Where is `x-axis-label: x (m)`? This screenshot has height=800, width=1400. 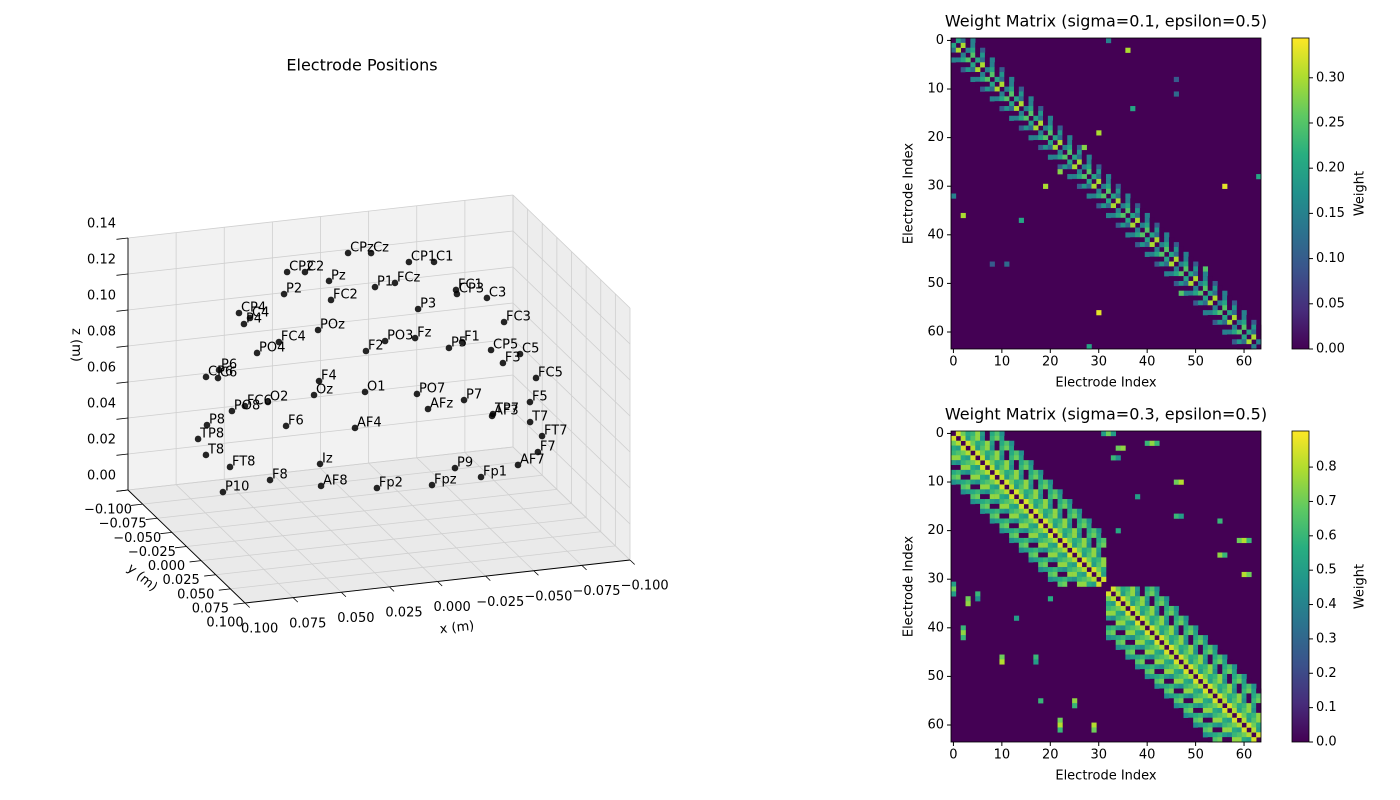 x-axis-label: x (m) is located at coordinates (457, 628).